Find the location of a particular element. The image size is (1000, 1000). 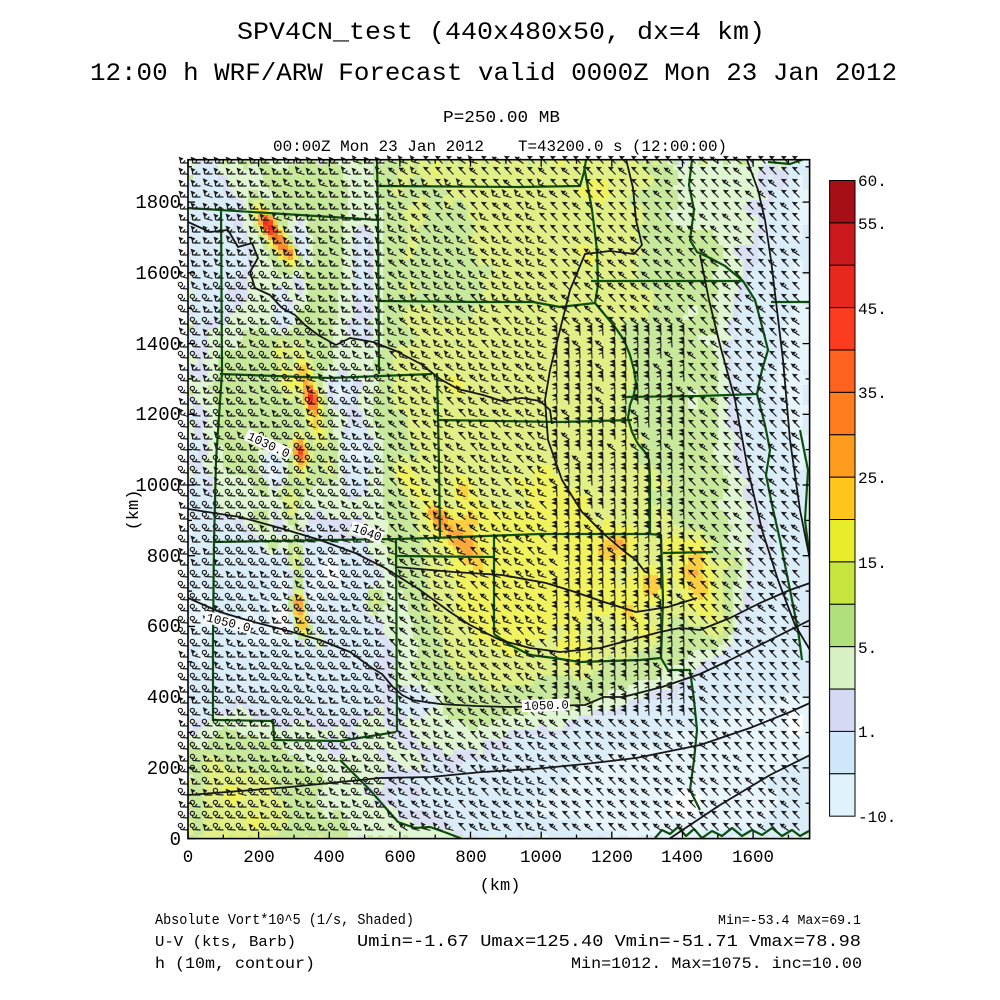

svg-text: h (10m, contour) is located at coordinates (235, 964).